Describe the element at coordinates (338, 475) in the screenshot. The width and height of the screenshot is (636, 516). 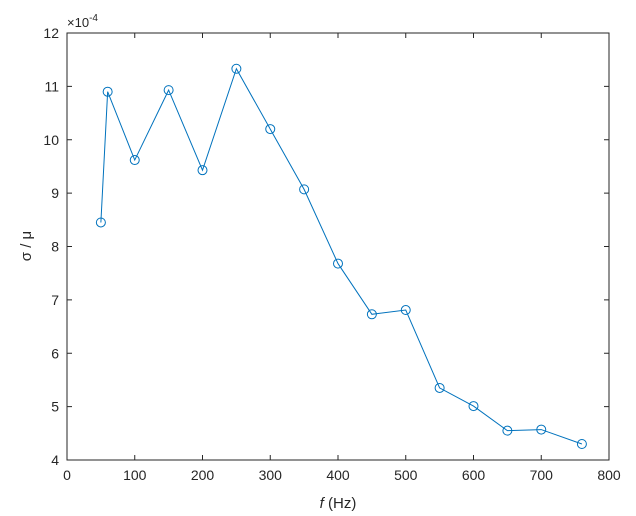
I see `x-tick-label: 400` at that location.